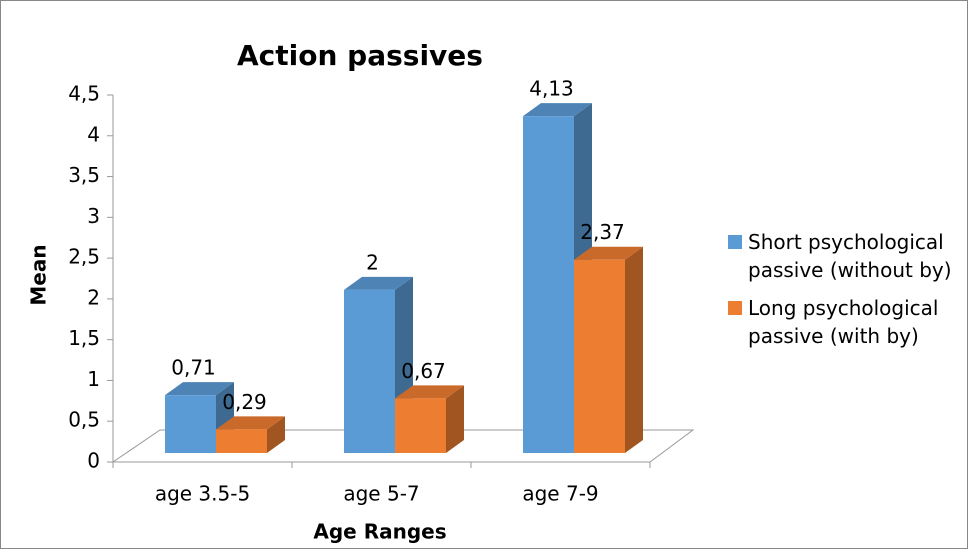 This screenshot has width=969, height=550. What do you see at coordinates (193, 368) in the screenshot?
I see `data-label: 0,71` at bounding box center [193, 368].